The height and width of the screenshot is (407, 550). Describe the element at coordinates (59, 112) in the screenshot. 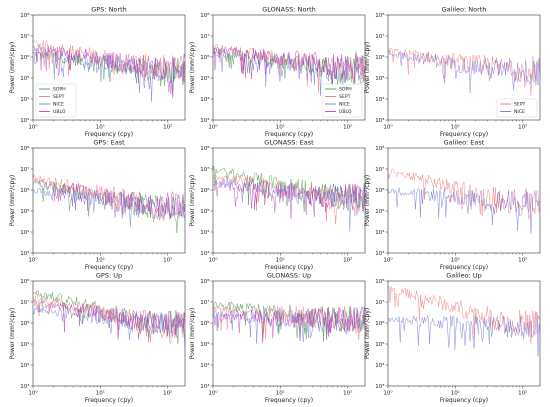

I see `legend-label: UBLO` at that location.